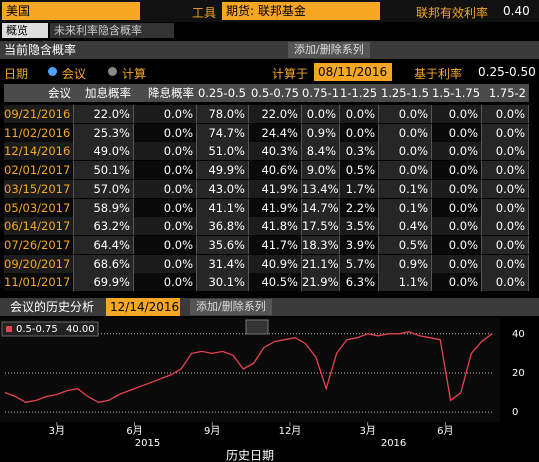 The image size is (539, 462). What do you see at coordinates (405, 282) in the screenshot?
I see `table-cell: 1.1%` at bounding box center [405, 282].